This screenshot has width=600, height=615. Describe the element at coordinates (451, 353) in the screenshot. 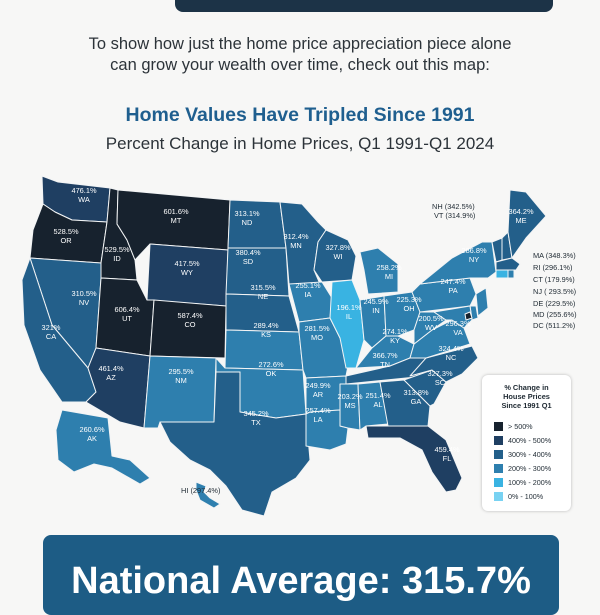

I see `label-NC: 324.4% NC` at that location.